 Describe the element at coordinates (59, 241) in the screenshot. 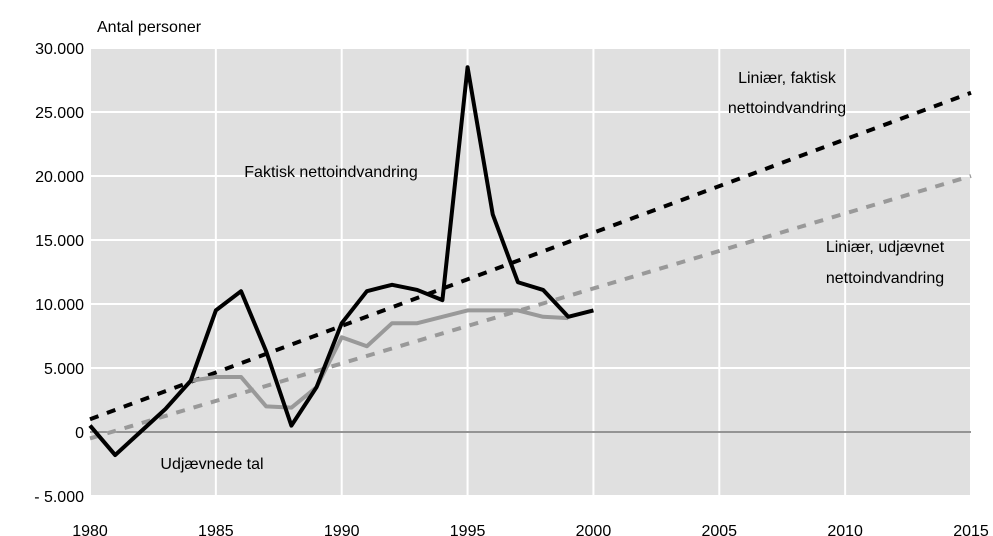

I see `y-tick-label: 15.000` at that location.